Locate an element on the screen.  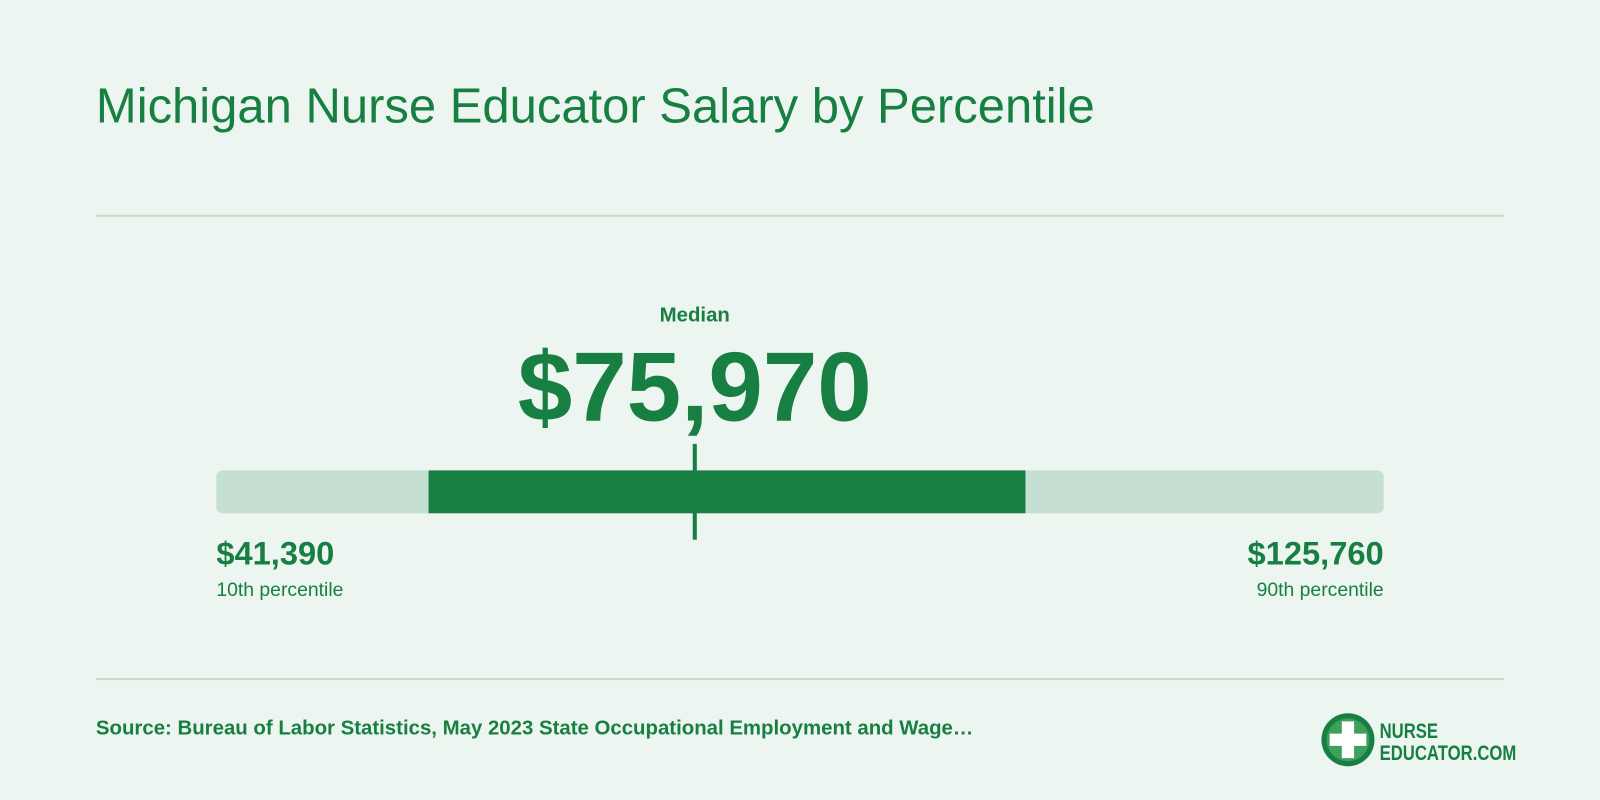
median-value: $75,970 is located at coordinates (695, 386).